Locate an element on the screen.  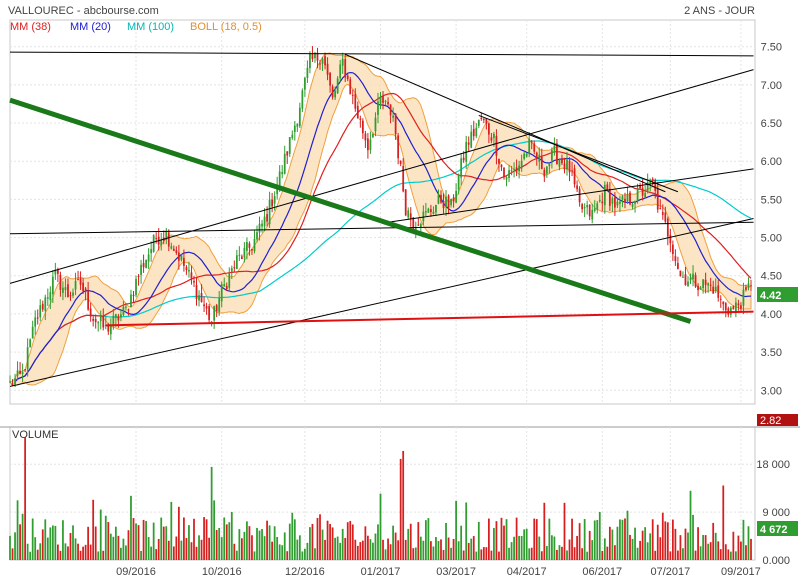
price-tick-label: 5.50 is located at coordinates (771, 200).